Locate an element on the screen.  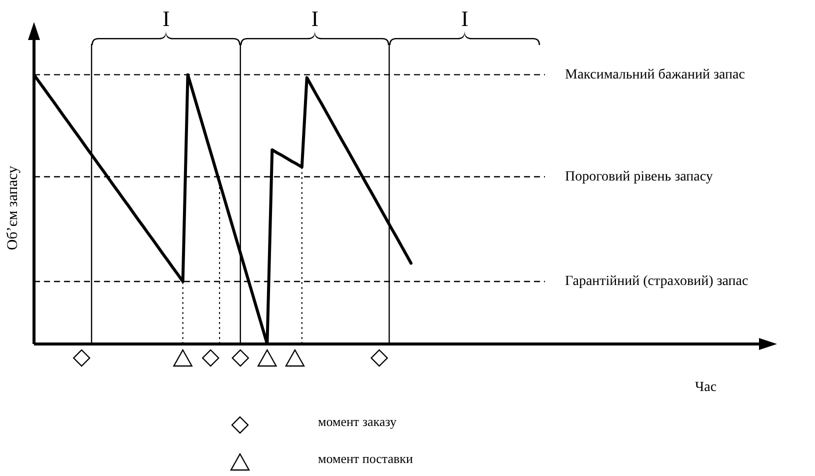
ref-line-label: Пороговий рівень запасу is located at coordinates (639, 176).